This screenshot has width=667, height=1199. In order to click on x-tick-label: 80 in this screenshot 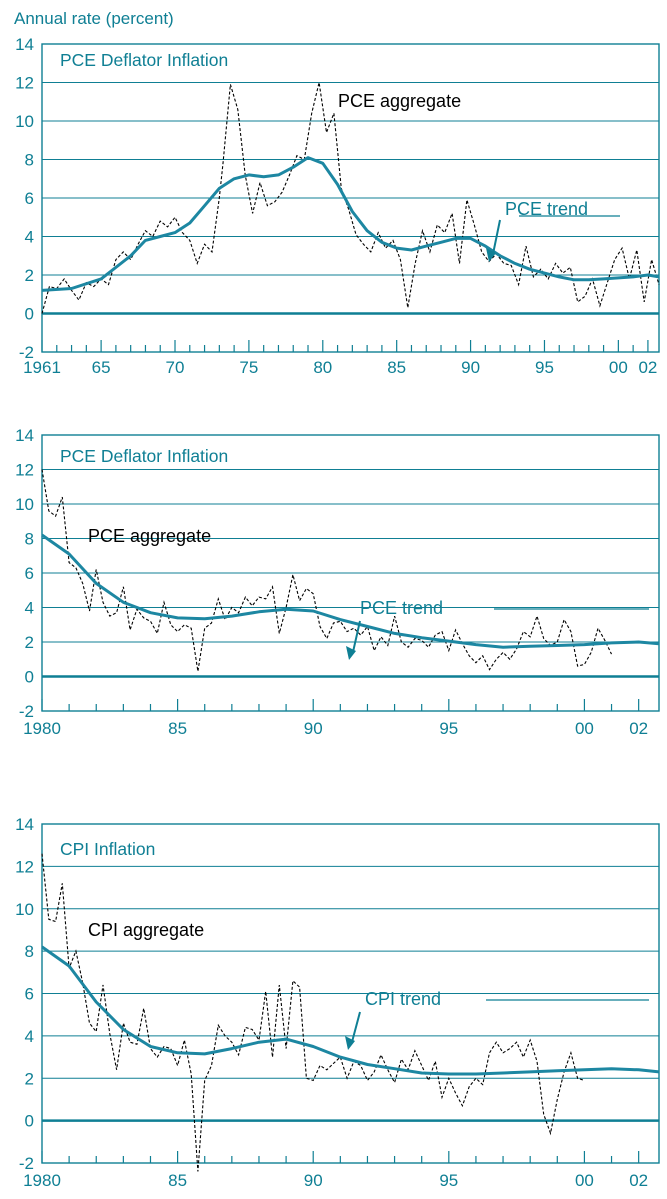, I will do `click(322, 367)`.